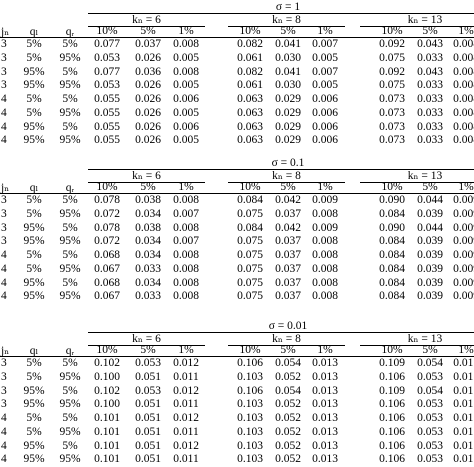 The height and width of the screenshot is (467, 474). Describe the element at coordinates (392, 268) in the screenshot. I see `cell: 0.084` at that location.